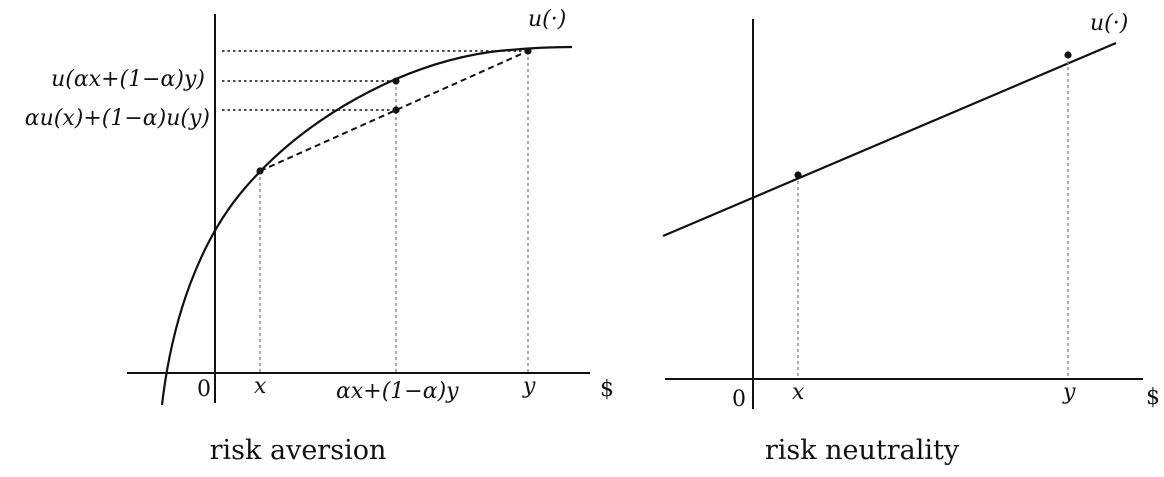  Describe the element at coordinates (128, 79) in the screenshot. I see `label-utility-of-mix: u(αx+(1−α)y)` at that location.